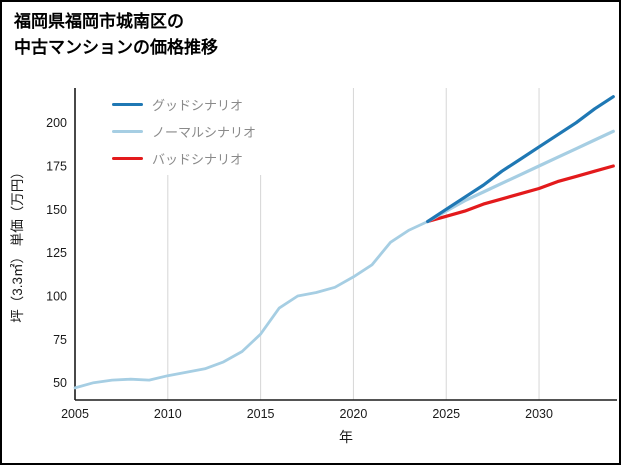  Describe the element at coordinates (520, 194) in the screenshot. I see `series-line-bad` at that location.